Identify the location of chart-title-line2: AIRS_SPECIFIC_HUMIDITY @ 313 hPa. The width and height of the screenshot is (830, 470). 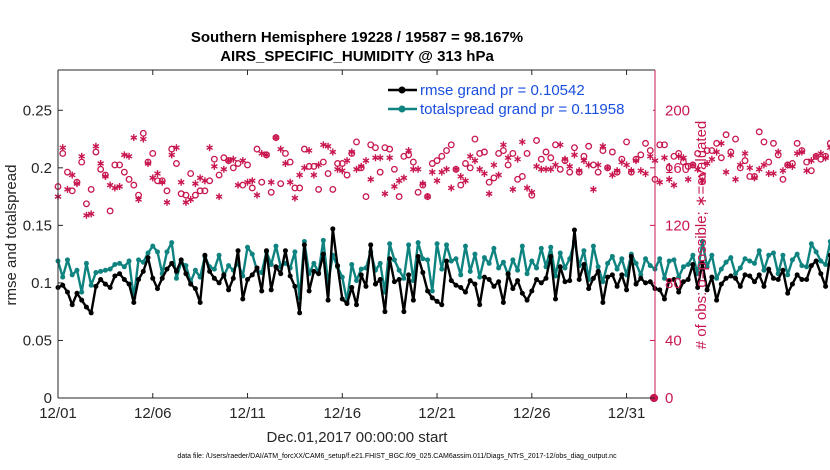
(357, 56).